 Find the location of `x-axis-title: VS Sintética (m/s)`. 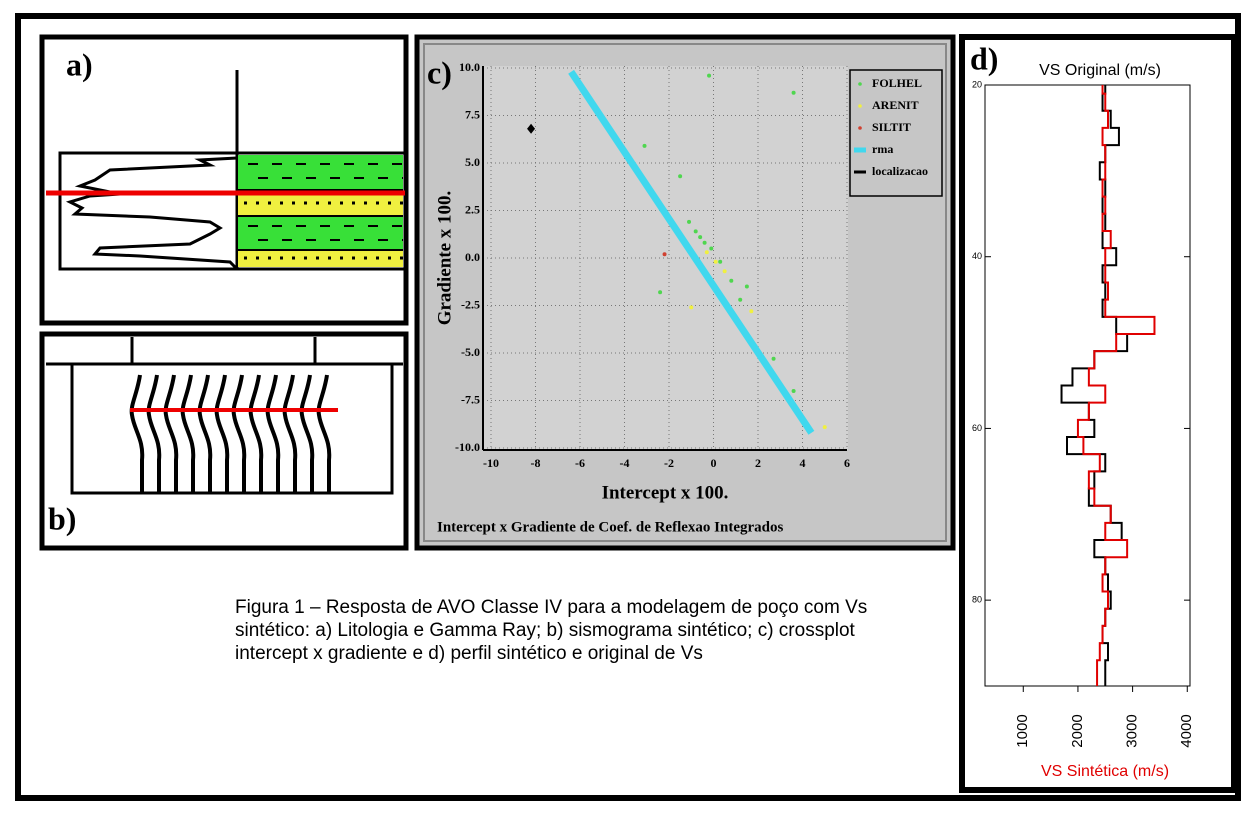

x-axis-title: VS Sintética (m/s) is located at coordinates (1105, 771).